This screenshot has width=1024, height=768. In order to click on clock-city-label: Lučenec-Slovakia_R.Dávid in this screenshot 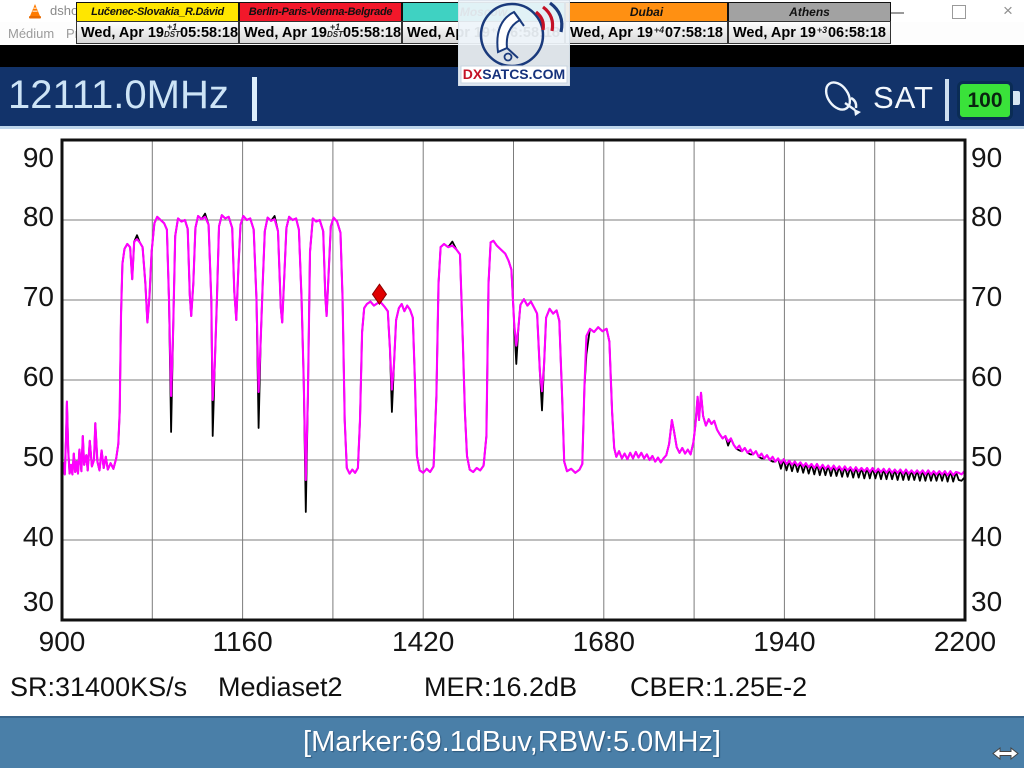, I will do `click(157, 11)`.